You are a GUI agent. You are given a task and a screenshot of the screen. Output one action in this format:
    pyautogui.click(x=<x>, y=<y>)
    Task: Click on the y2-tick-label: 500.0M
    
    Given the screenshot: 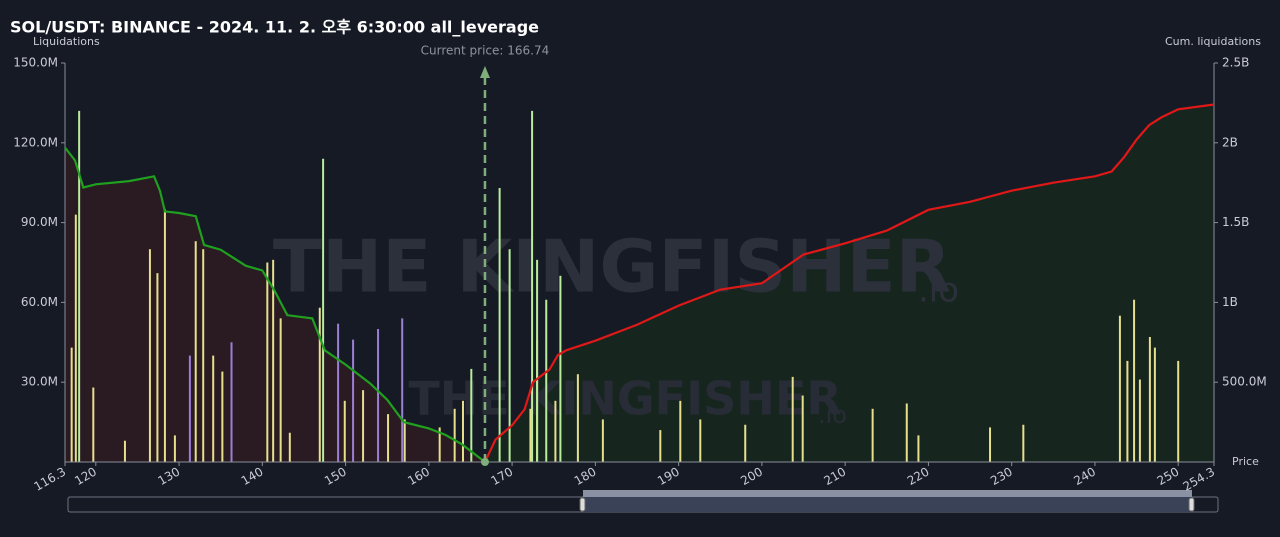 What is the action you would take?
    pyautogui.click(x=1244, y=382)
    